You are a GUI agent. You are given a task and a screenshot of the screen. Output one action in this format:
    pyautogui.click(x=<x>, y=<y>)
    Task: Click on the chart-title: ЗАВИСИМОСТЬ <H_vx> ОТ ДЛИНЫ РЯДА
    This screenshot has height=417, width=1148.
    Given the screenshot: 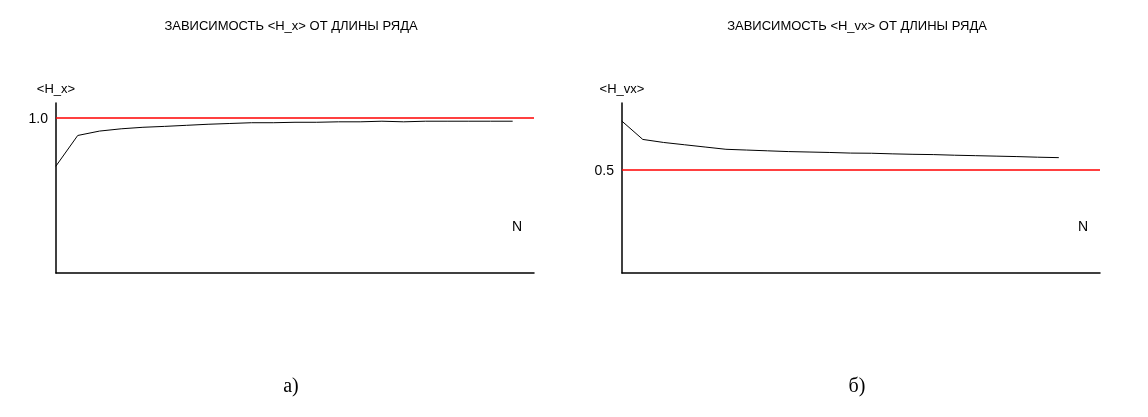 What is the action you would take?
    pyautogui.click(x=857, y=25)
    